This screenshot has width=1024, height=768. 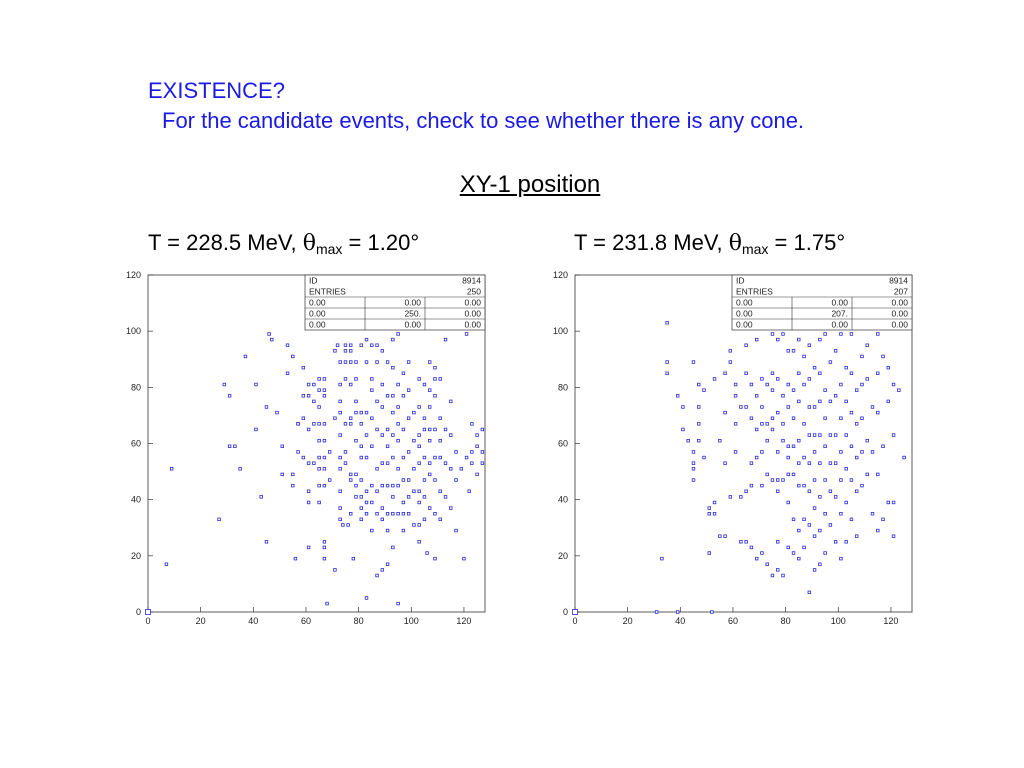 What do you see at coordinates (133, 331) in the screenshot?
I see `y-tick-label: 100` at bounding box center [133, 331].